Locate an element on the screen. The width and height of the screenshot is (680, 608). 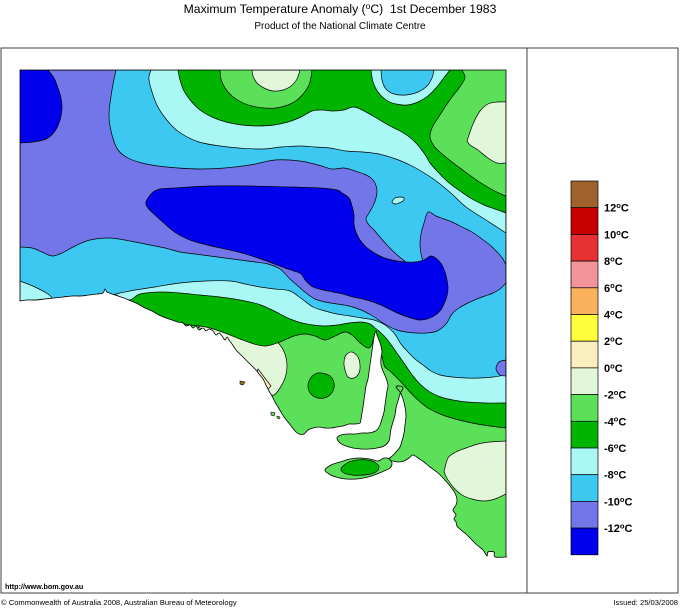
svg-text: Issued: 25/03/2008 is located at coordinates (645, 602).